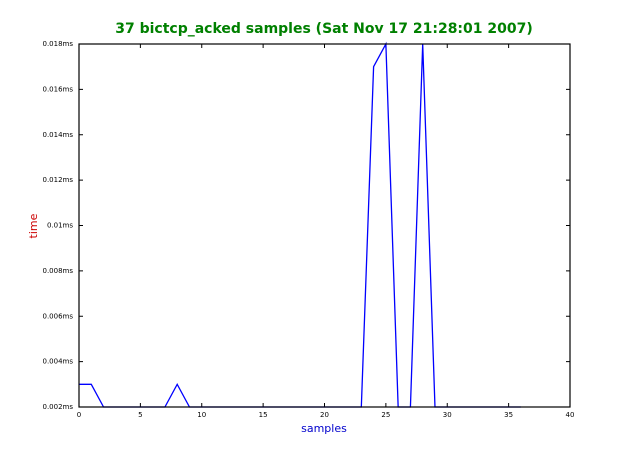  I want to click on y-tick-label: 0.002ms, so click(57, 407).